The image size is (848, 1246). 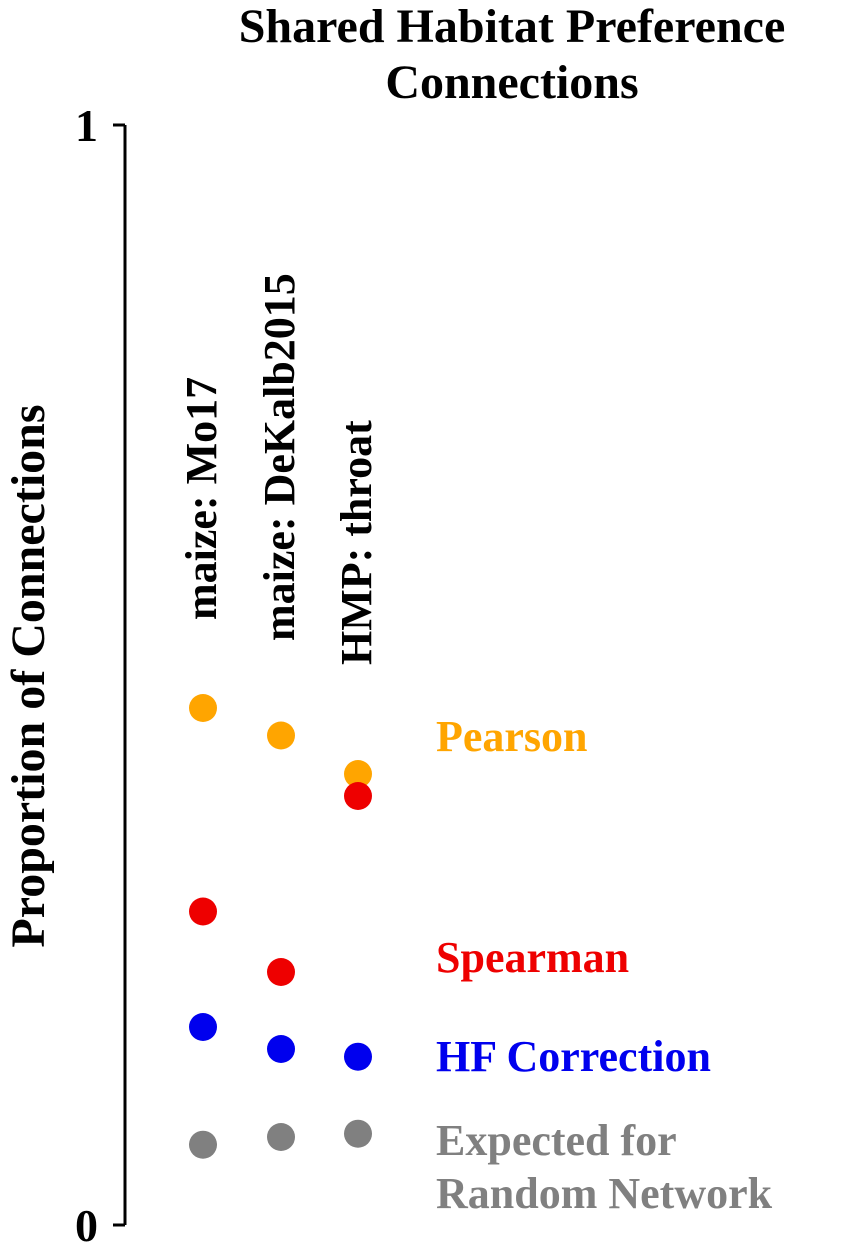 I want to click on chart-title-line-2: Connections, so click(x=511, y=82).